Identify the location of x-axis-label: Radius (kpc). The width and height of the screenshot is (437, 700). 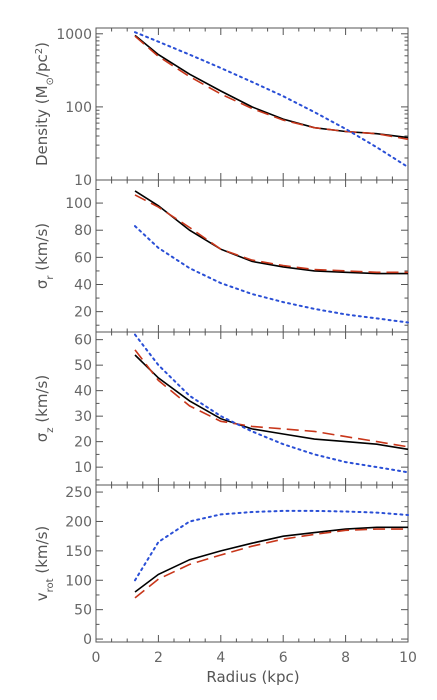
(252, 677).